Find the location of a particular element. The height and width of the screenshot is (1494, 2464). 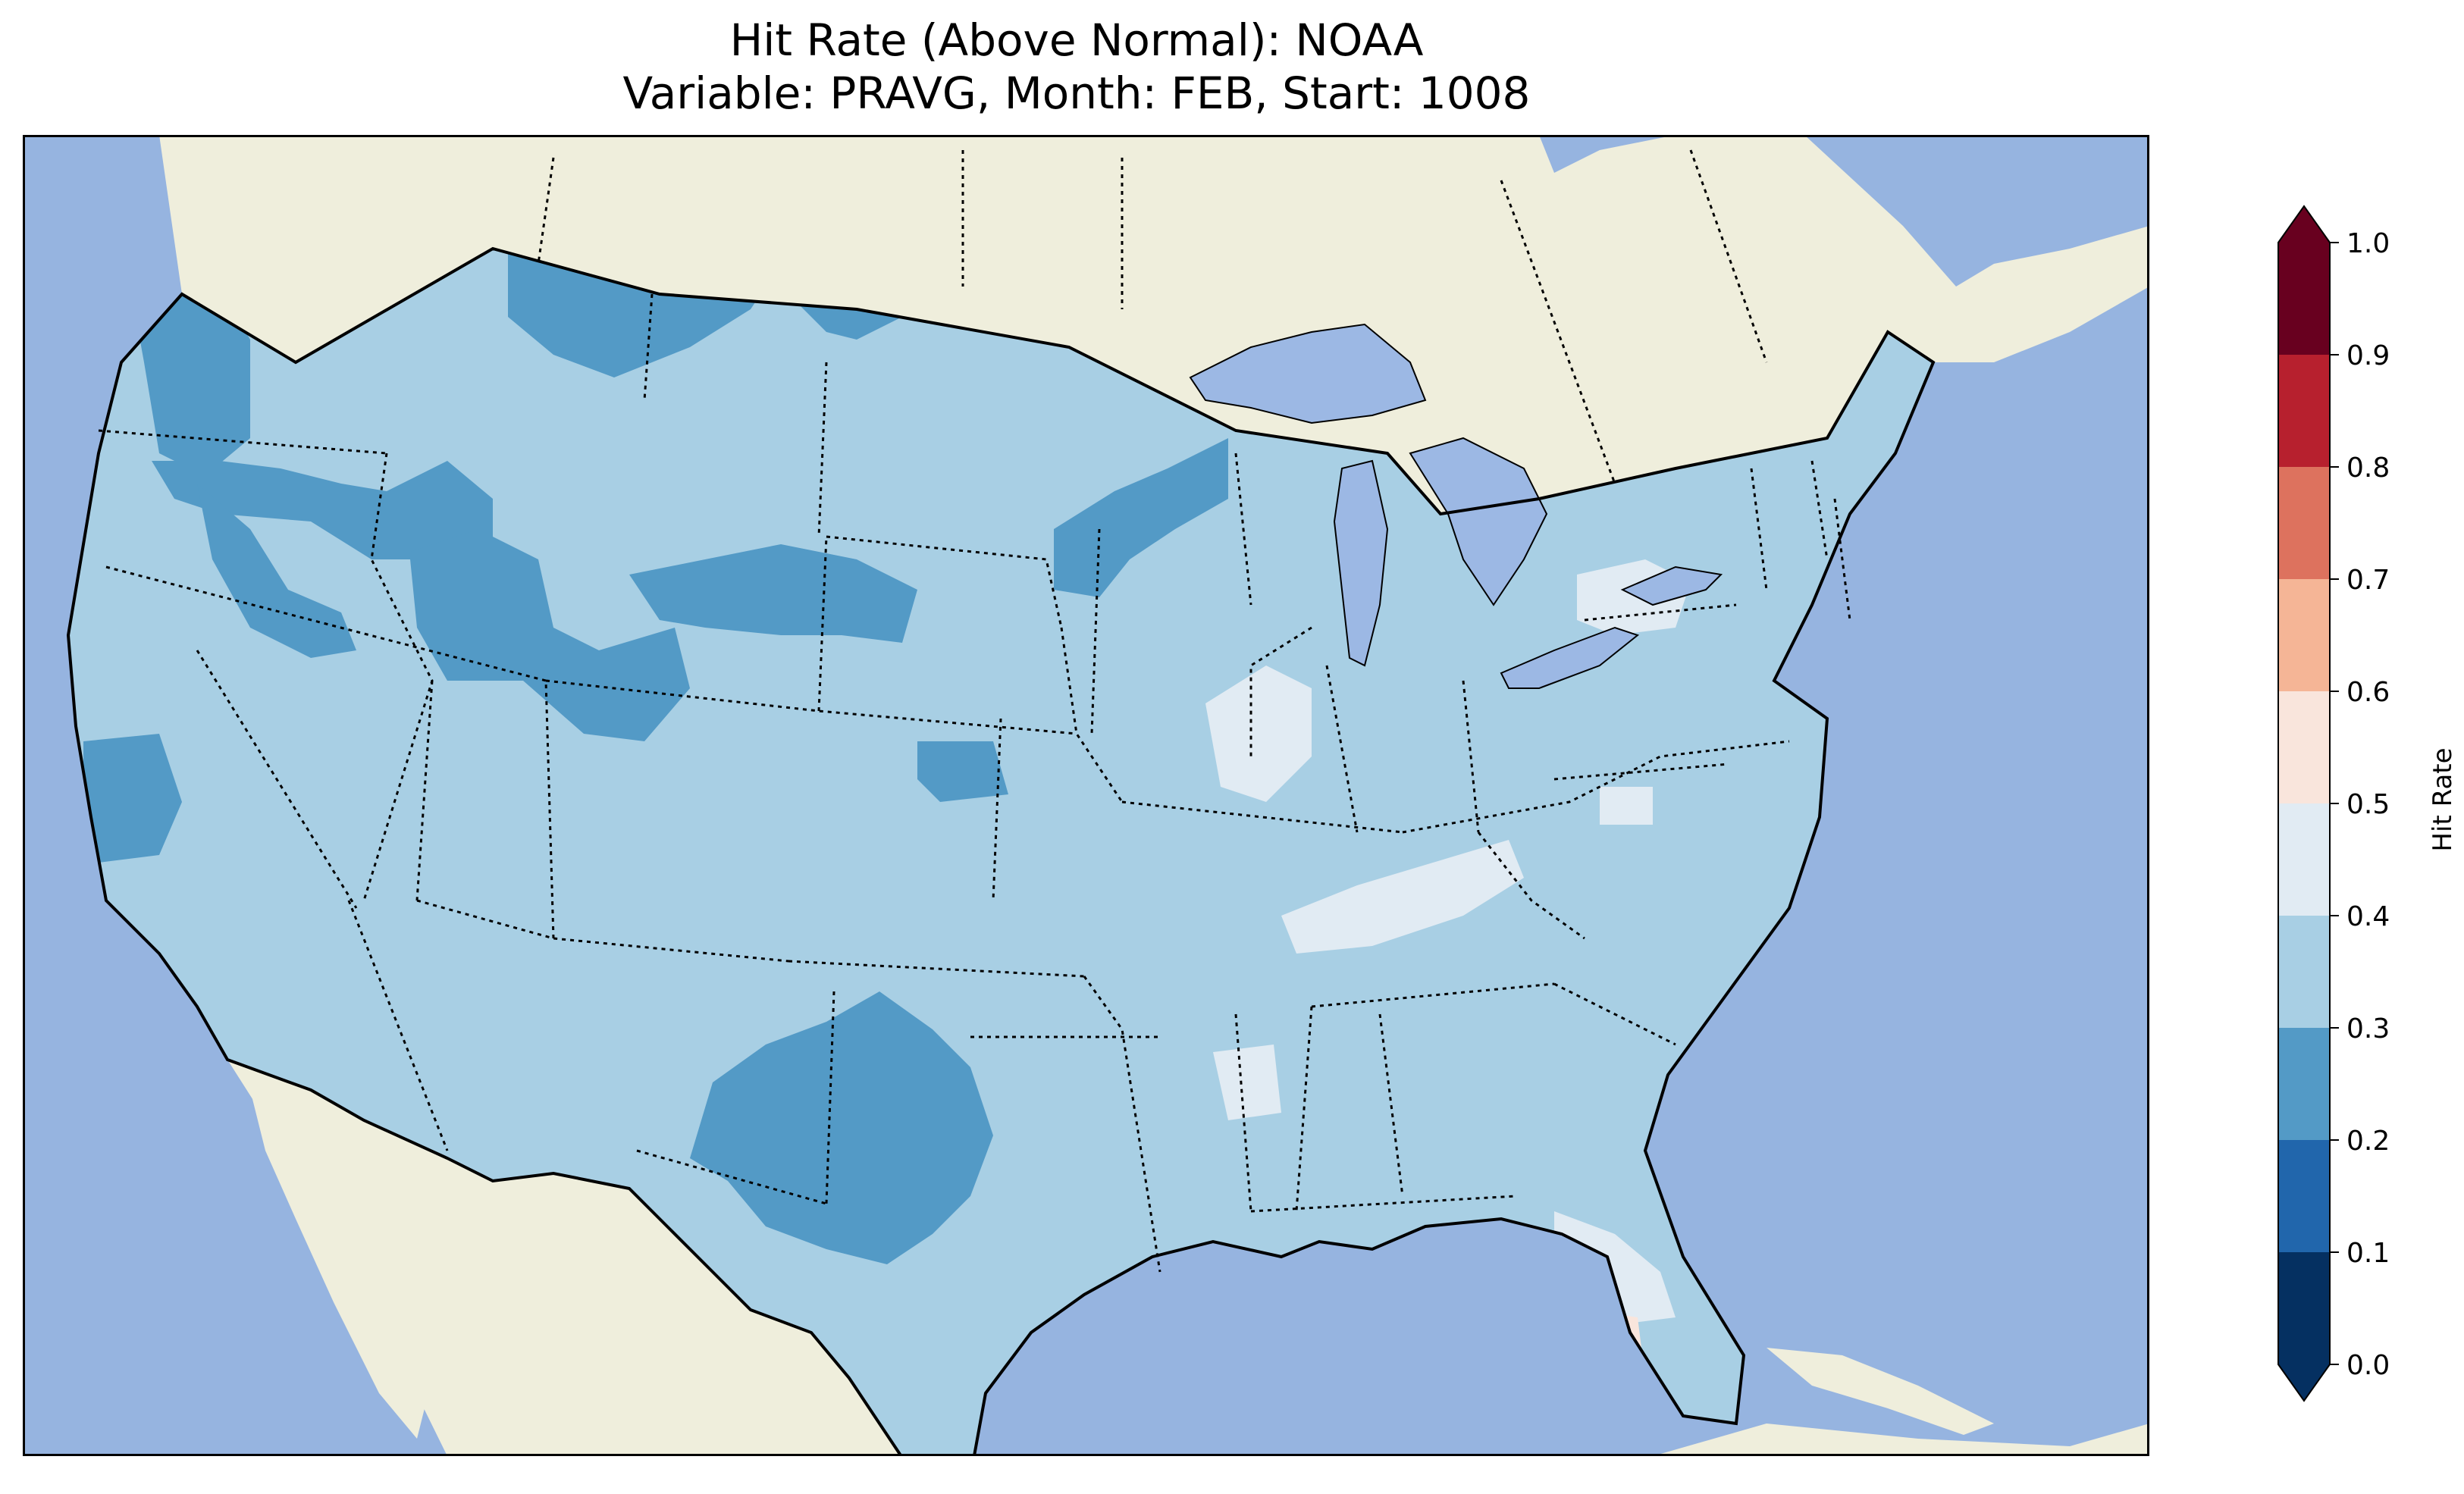

colorbar-label: Hit Rate is located at coordinates (2443, 799).